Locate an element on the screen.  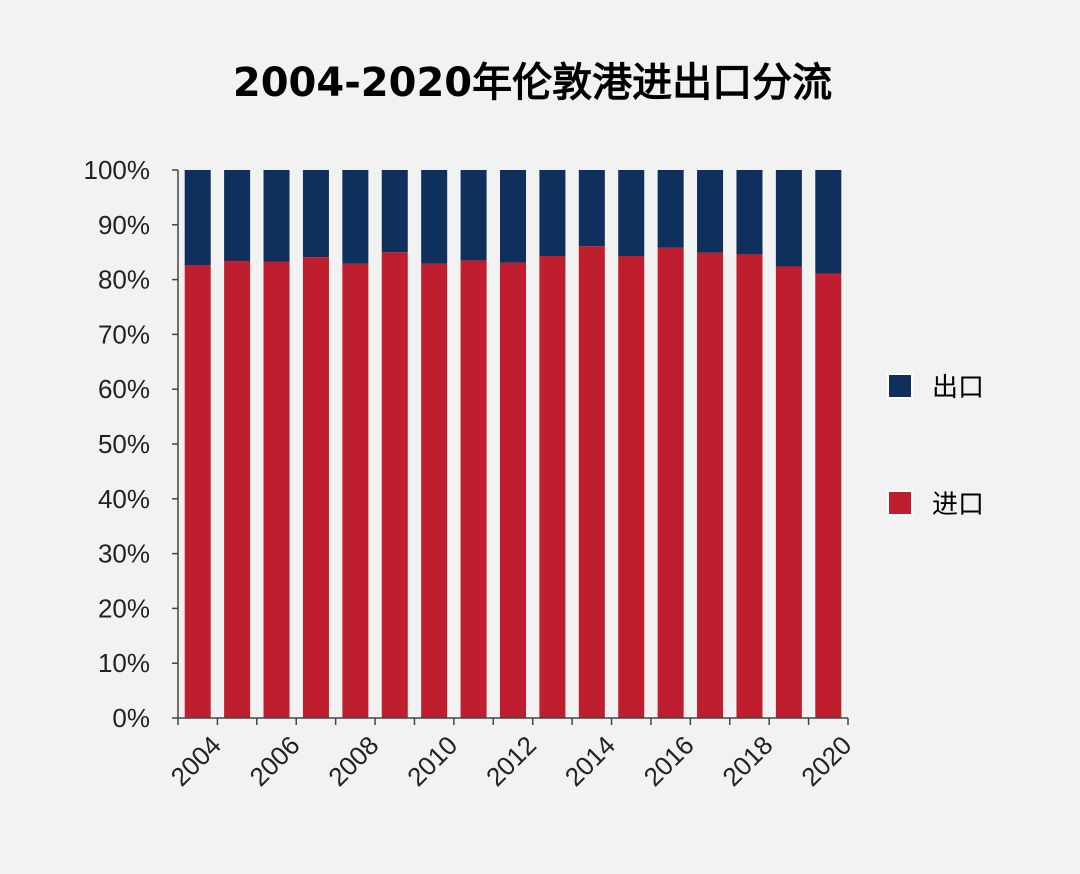
chart-title: 2004-2020年伦敦港进出口分流 is located at coordinates (532, 83).